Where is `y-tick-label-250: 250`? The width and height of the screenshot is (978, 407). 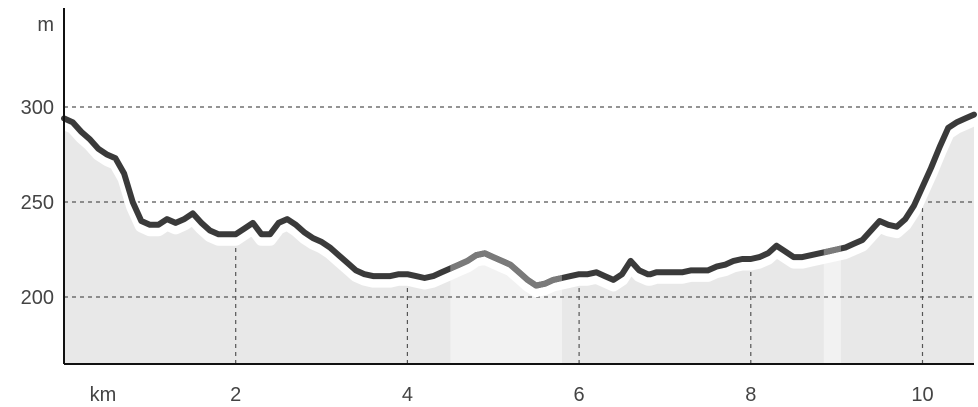
y-tick-label-250: 250 is located at coordinates (37, 203).